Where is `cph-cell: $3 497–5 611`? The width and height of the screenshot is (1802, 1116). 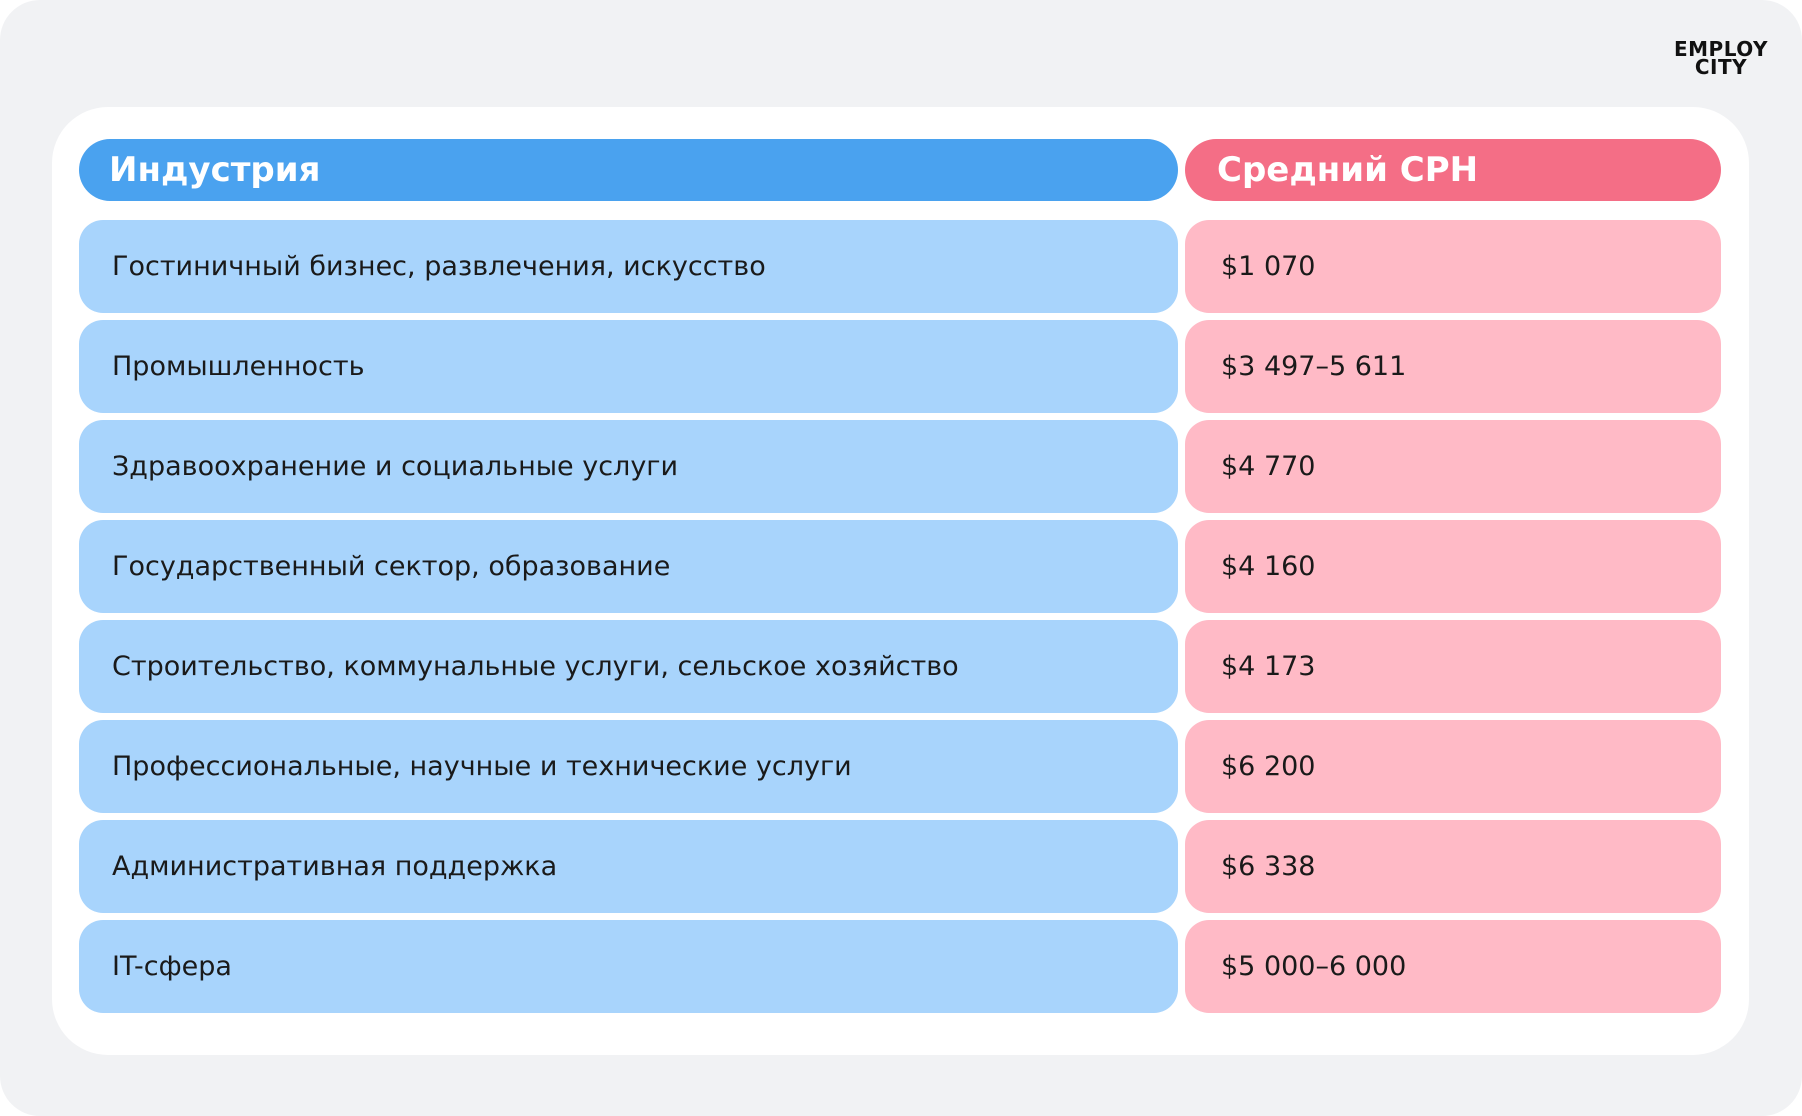
cph-cell: $3 497–5 611 is located at coordinates (1453, 366).